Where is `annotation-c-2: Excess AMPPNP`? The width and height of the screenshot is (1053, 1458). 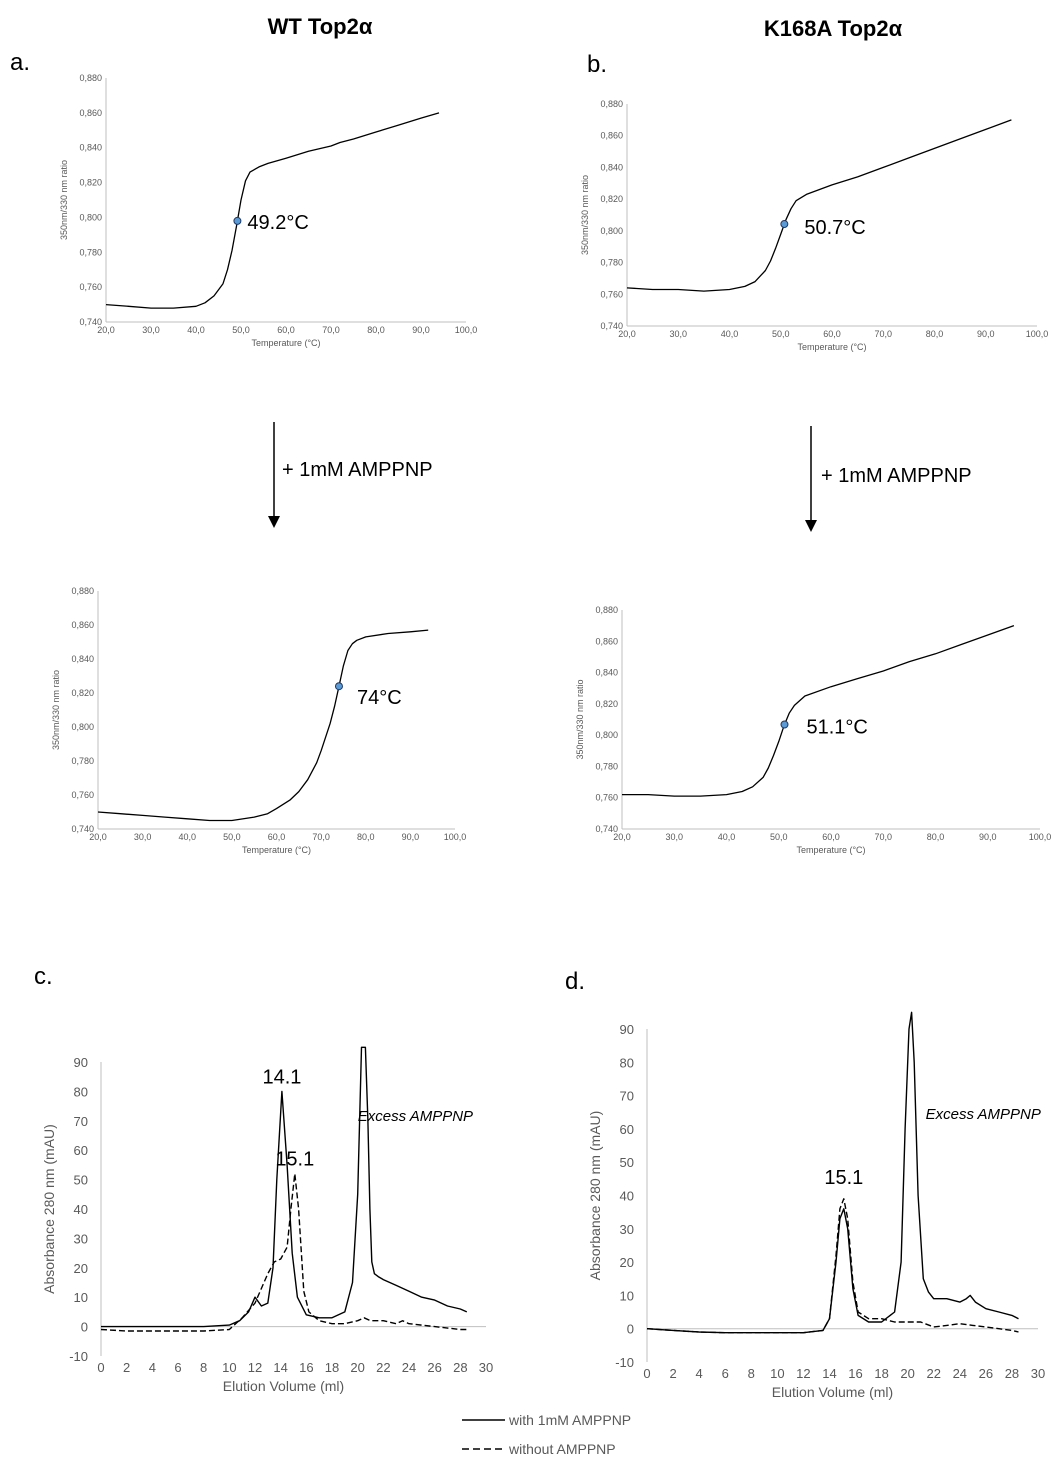
annotation-c-2: Excess AMPPNP is located at coordinates (415, 1116).